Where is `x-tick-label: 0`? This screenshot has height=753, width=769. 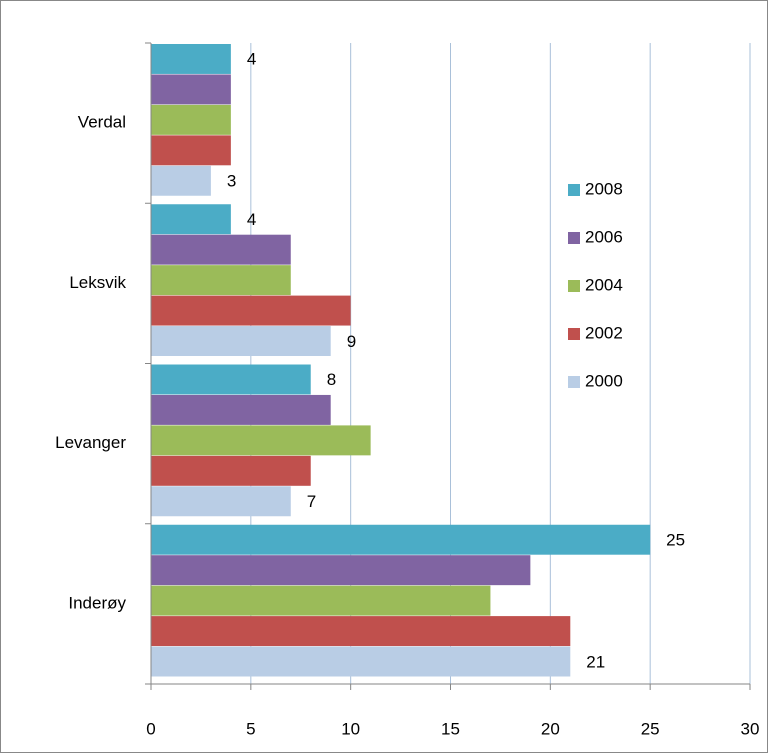 x-tick-label: 0 is located at coordinates (150, 728).